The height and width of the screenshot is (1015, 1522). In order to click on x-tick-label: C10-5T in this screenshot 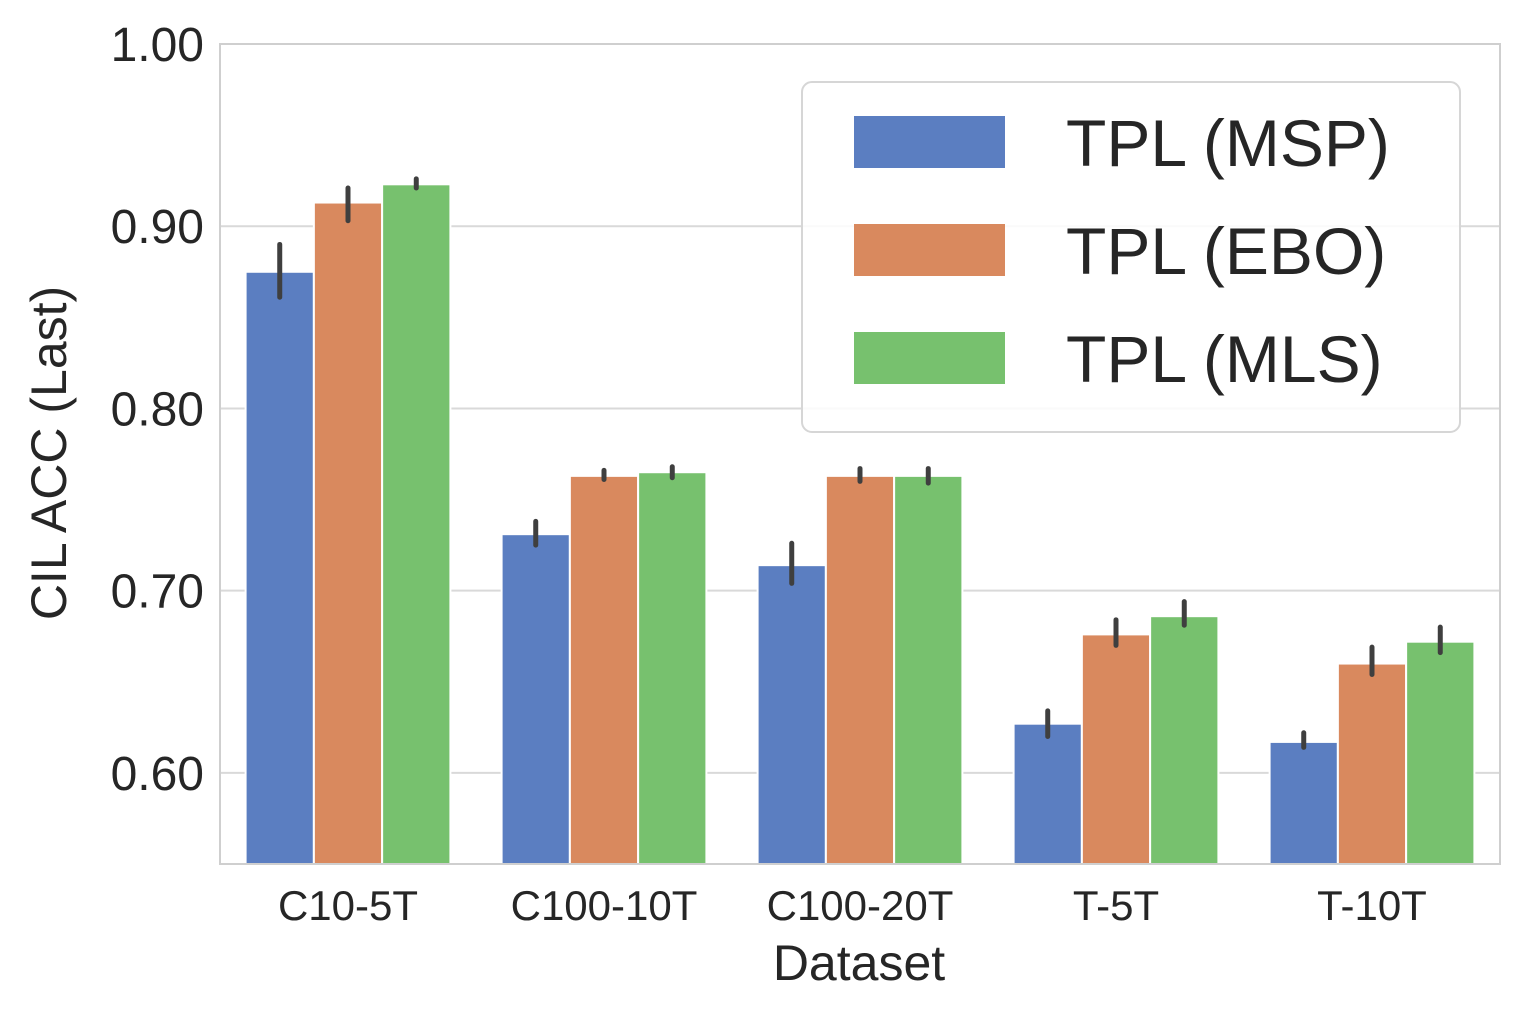, I will do `click(348, 905)`.